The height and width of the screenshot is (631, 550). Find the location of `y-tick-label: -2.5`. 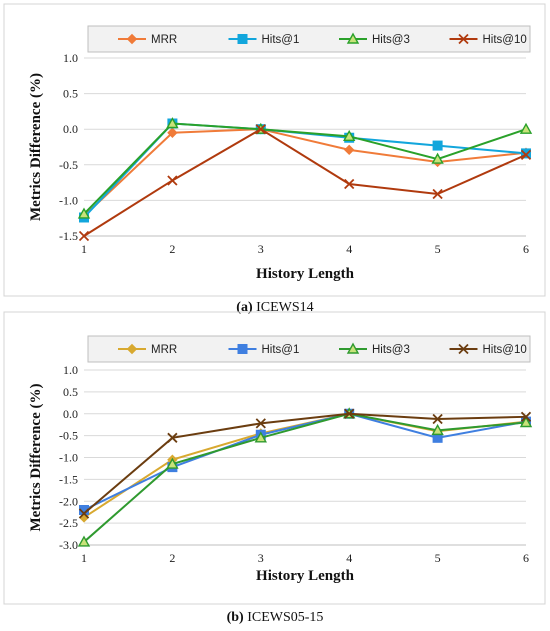

y-tick-label: -2.5 is located at coordinates (68, 523).